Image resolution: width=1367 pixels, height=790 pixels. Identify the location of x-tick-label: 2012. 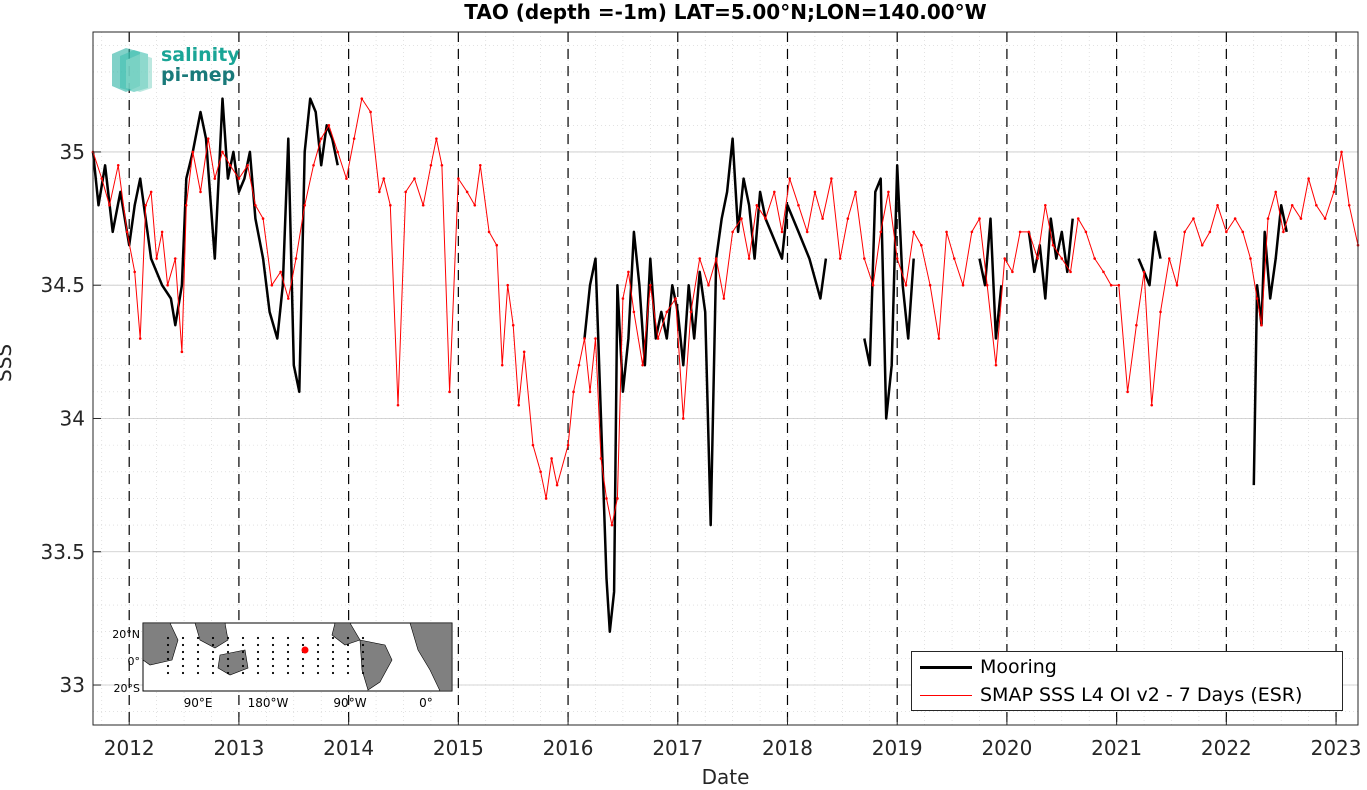
(129, 748).